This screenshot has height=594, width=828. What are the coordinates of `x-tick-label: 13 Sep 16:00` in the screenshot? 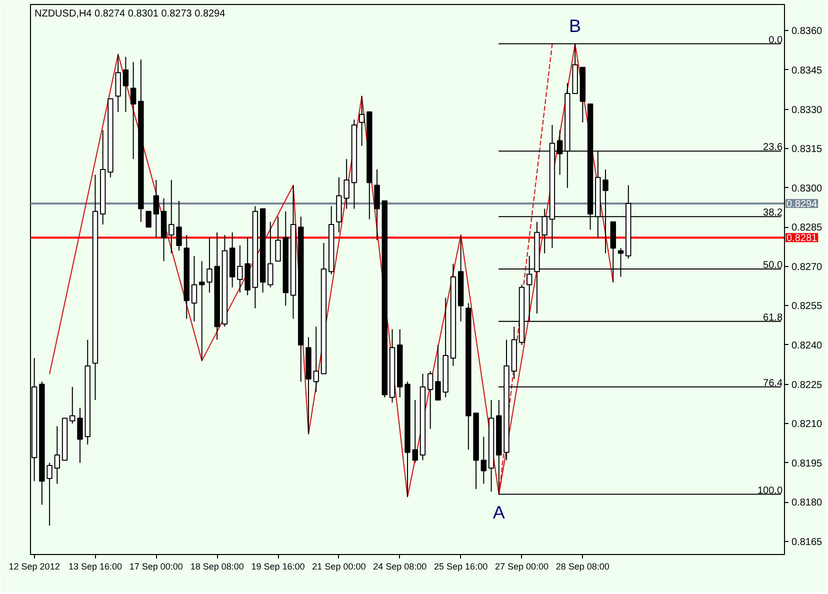 It's located at (95, 567).